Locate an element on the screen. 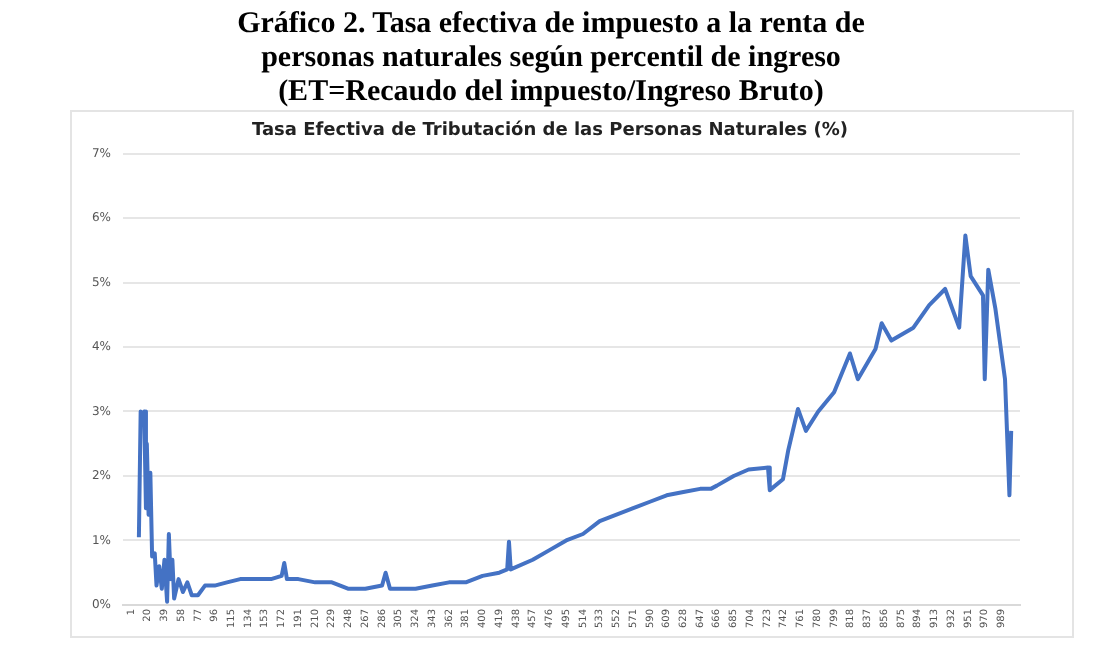 This screenshot has width=1102, height=654. chart-title: Gráfico 2. Tasa efectiva de impuesto a la renta de personas naturales según percentil de ingreso is located at coordinates (551, 41).